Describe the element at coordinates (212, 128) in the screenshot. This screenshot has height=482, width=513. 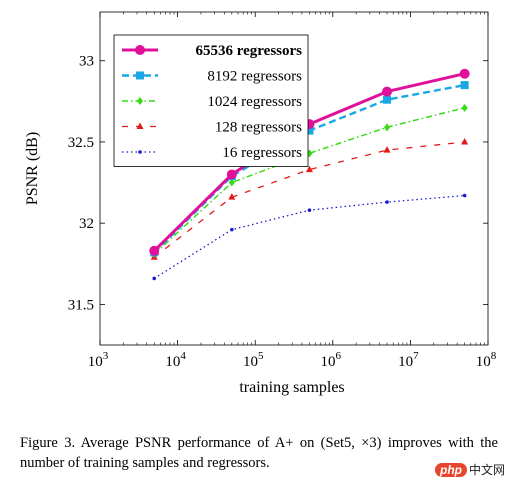
I see `legend-entry-3: 128 regressors` at that location.